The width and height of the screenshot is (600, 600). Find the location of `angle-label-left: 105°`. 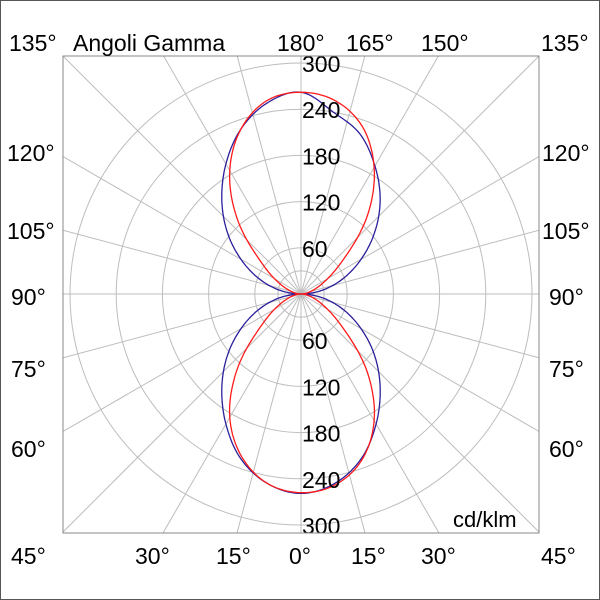

angle-label-left: 105° is located at coordinates (31, 231).